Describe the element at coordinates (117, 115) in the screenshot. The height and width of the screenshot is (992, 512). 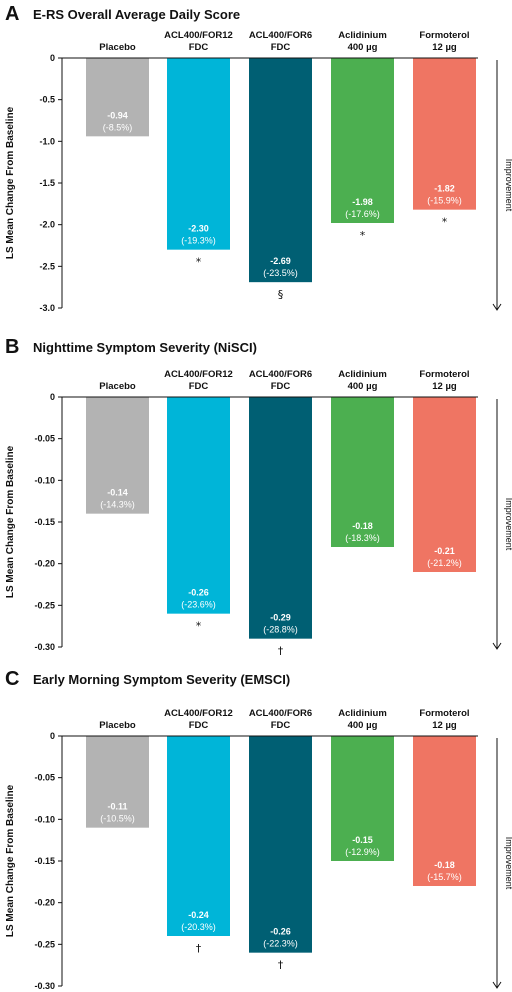
I see `bar-value-label: -0.94` at that location.